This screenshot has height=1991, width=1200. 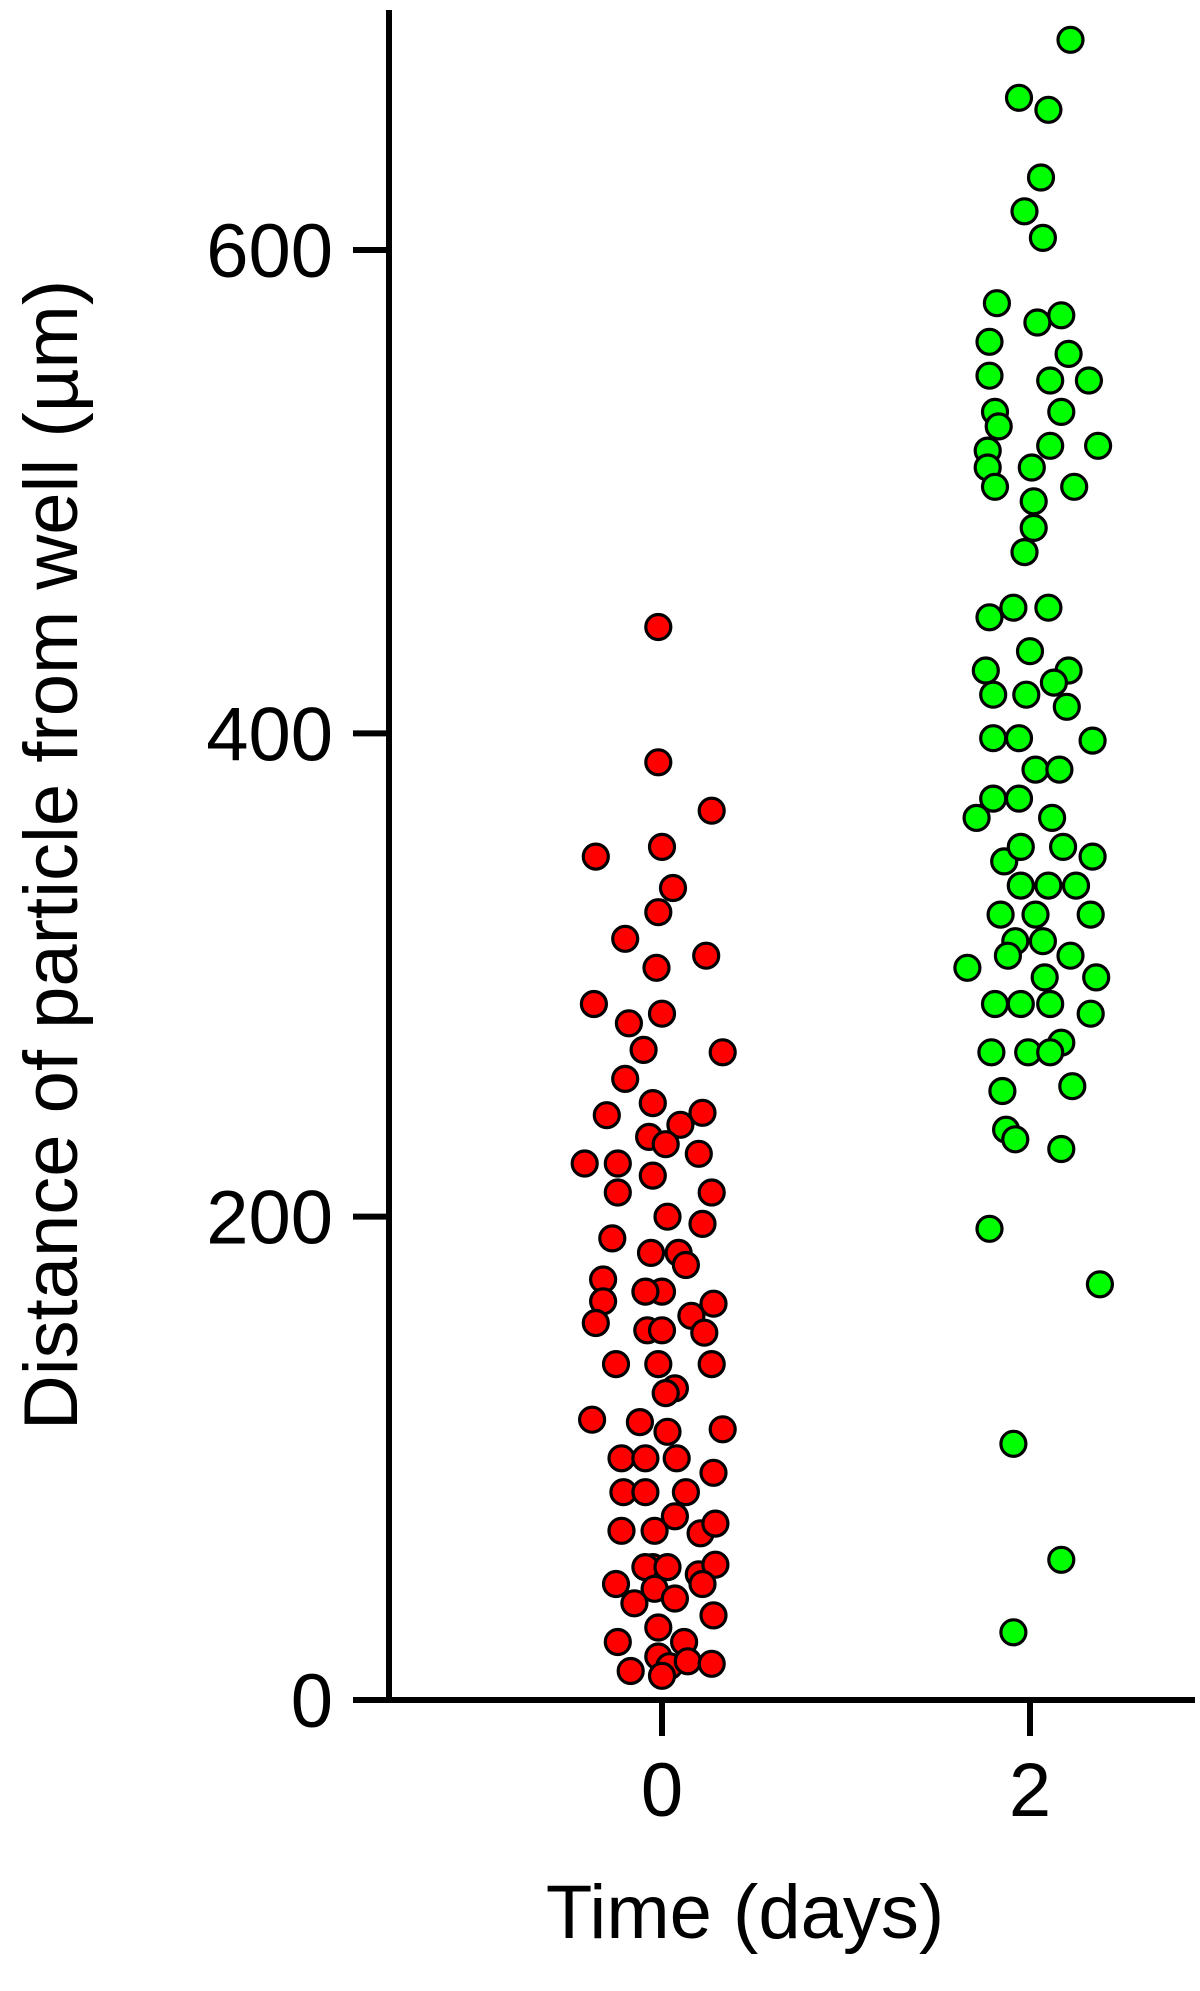 What do you see at coordinates (269, 251) in the screenshot?
I see `y-tick-label-600: 600` at bounding box center [269, 251].